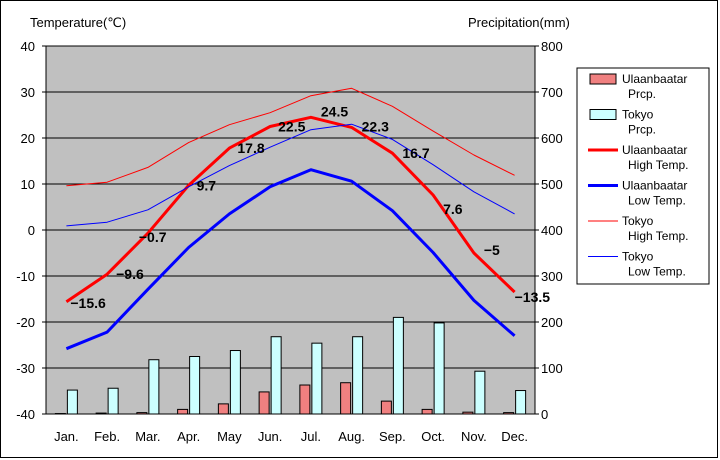  I want to click on bar-tokyo-prcp-apr, so click(195, 385).